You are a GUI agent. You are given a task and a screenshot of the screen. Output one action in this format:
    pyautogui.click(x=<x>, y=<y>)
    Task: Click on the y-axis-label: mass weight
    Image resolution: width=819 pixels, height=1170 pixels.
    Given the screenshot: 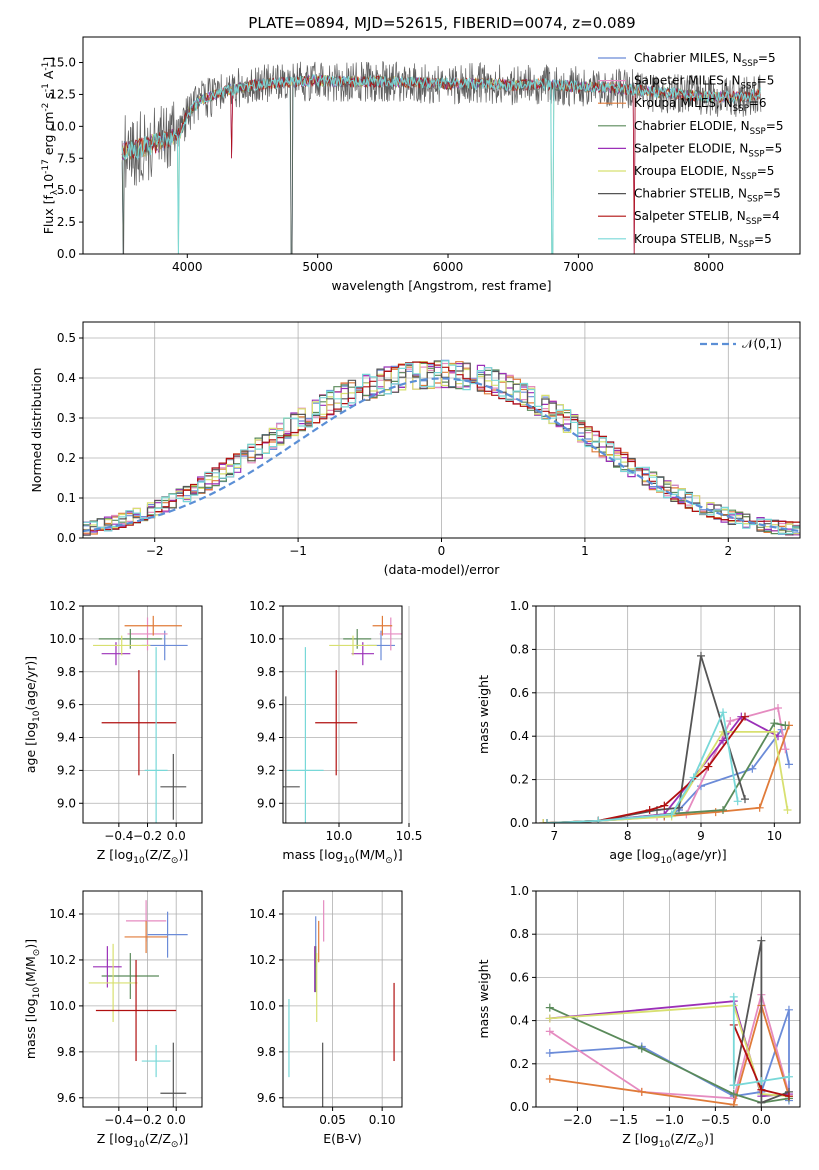 What is the action you would take?
    pyautogui.click(x=483, y=714)
    